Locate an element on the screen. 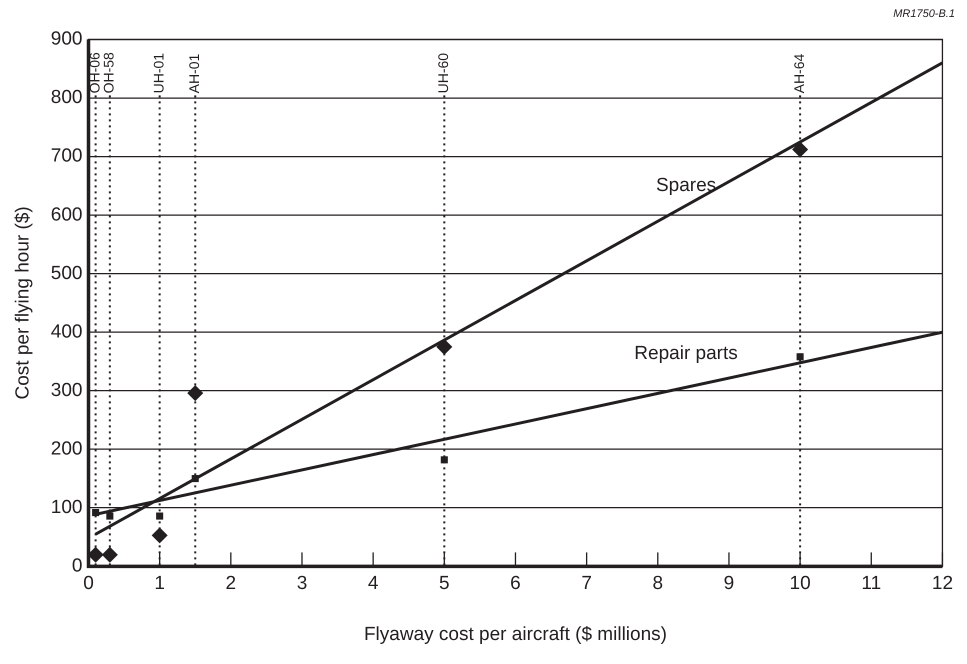  x-tick-label: 11 is located at coordinates (871, 583).